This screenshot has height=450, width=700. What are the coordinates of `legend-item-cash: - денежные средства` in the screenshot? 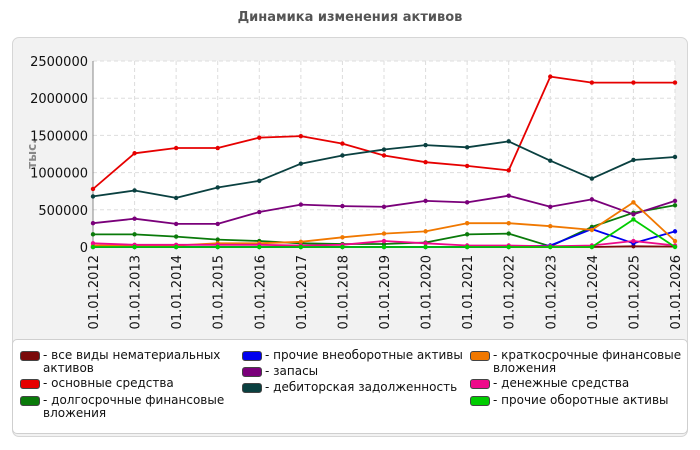 It's located at (576, 383).